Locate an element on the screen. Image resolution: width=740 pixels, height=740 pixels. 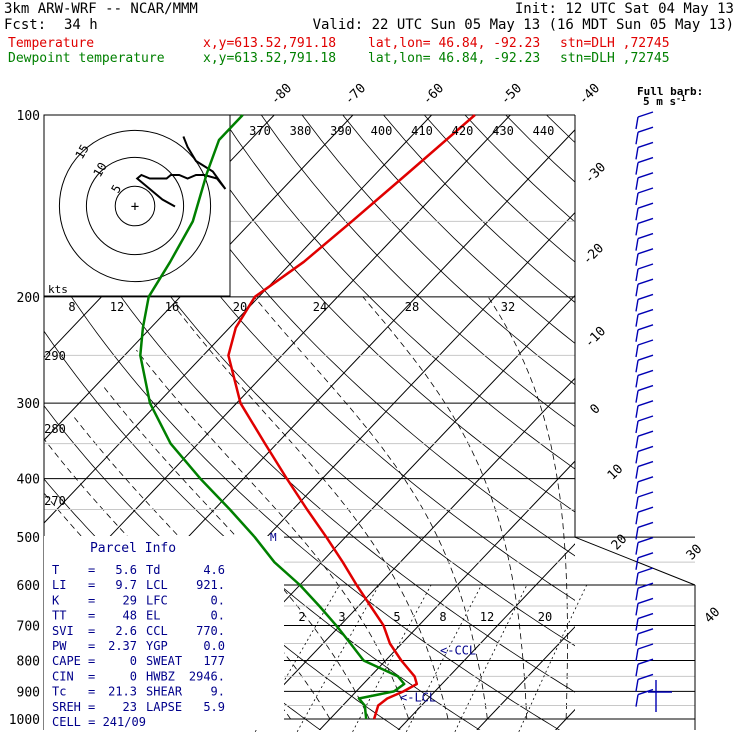
theta-label: 280 is located at coordinates (55, 429).